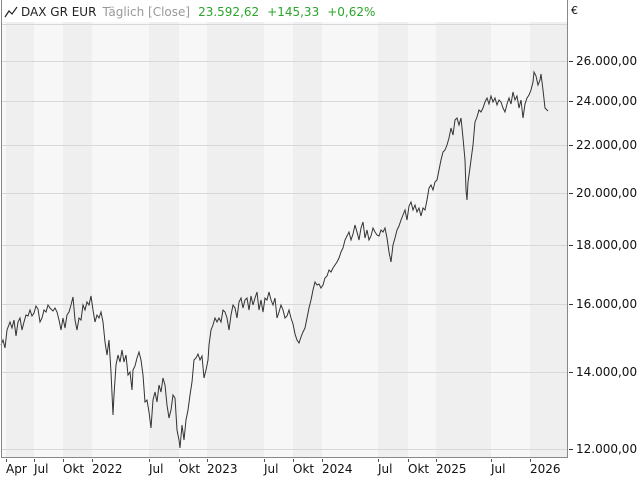  Describe the element at coordinates (571, 255) in the screenshot. I see `y-tick-marks` at that location.